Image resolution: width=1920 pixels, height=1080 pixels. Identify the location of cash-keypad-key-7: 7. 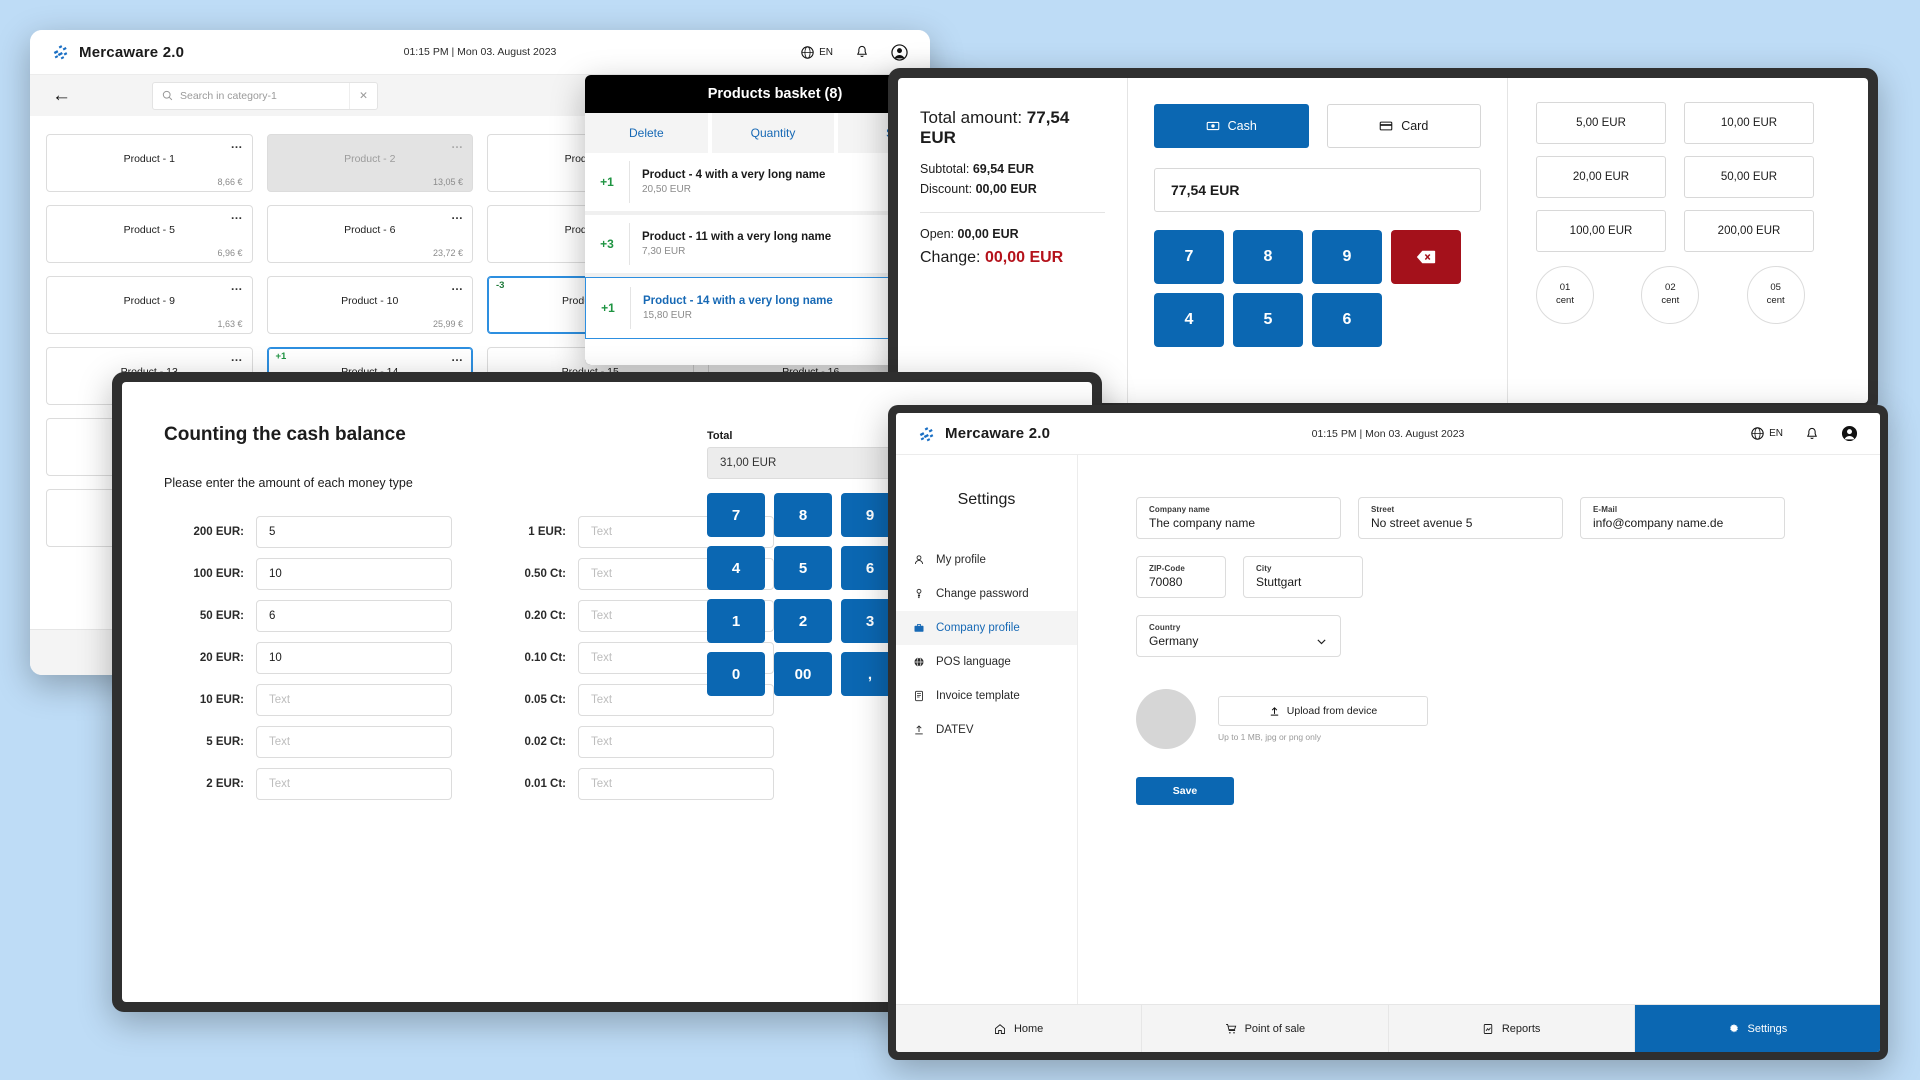
(736, 515).